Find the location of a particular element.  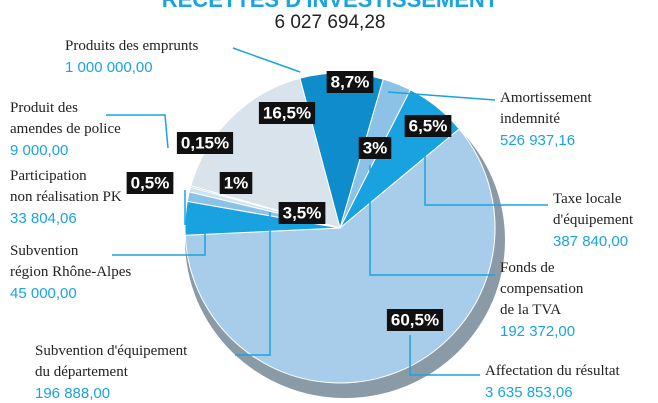

slice-amount: 45 000,00 is located at coordinates (43, 293).